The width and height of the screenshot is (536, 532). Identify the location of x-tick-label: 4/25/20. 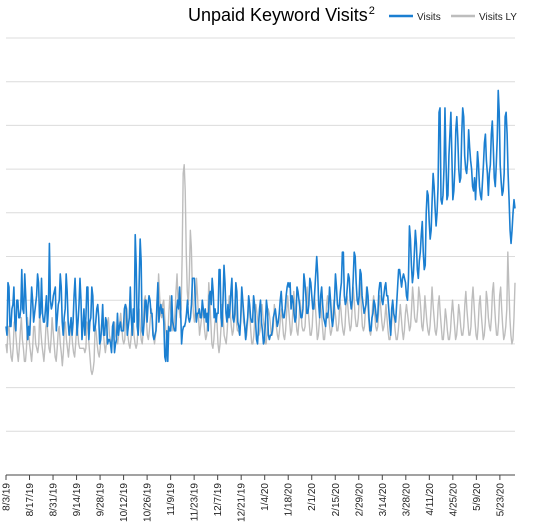
(453, 500).